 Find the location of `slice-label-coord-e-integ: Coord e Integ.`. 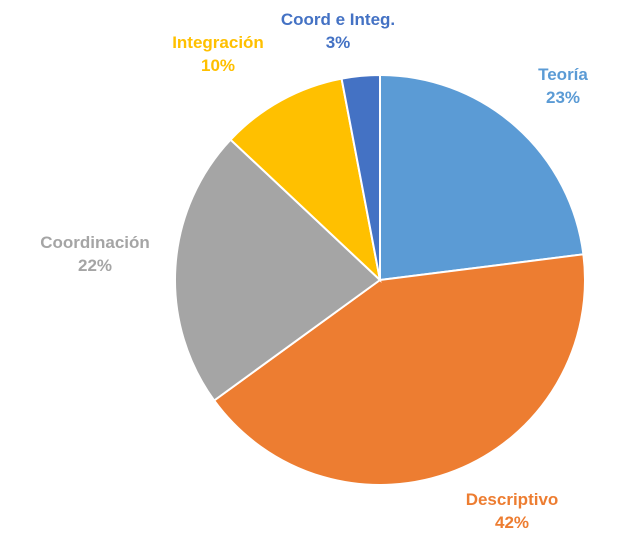

slice-label-coord-e-integ: Coord e Integ. is located at coordinates (338, 19).